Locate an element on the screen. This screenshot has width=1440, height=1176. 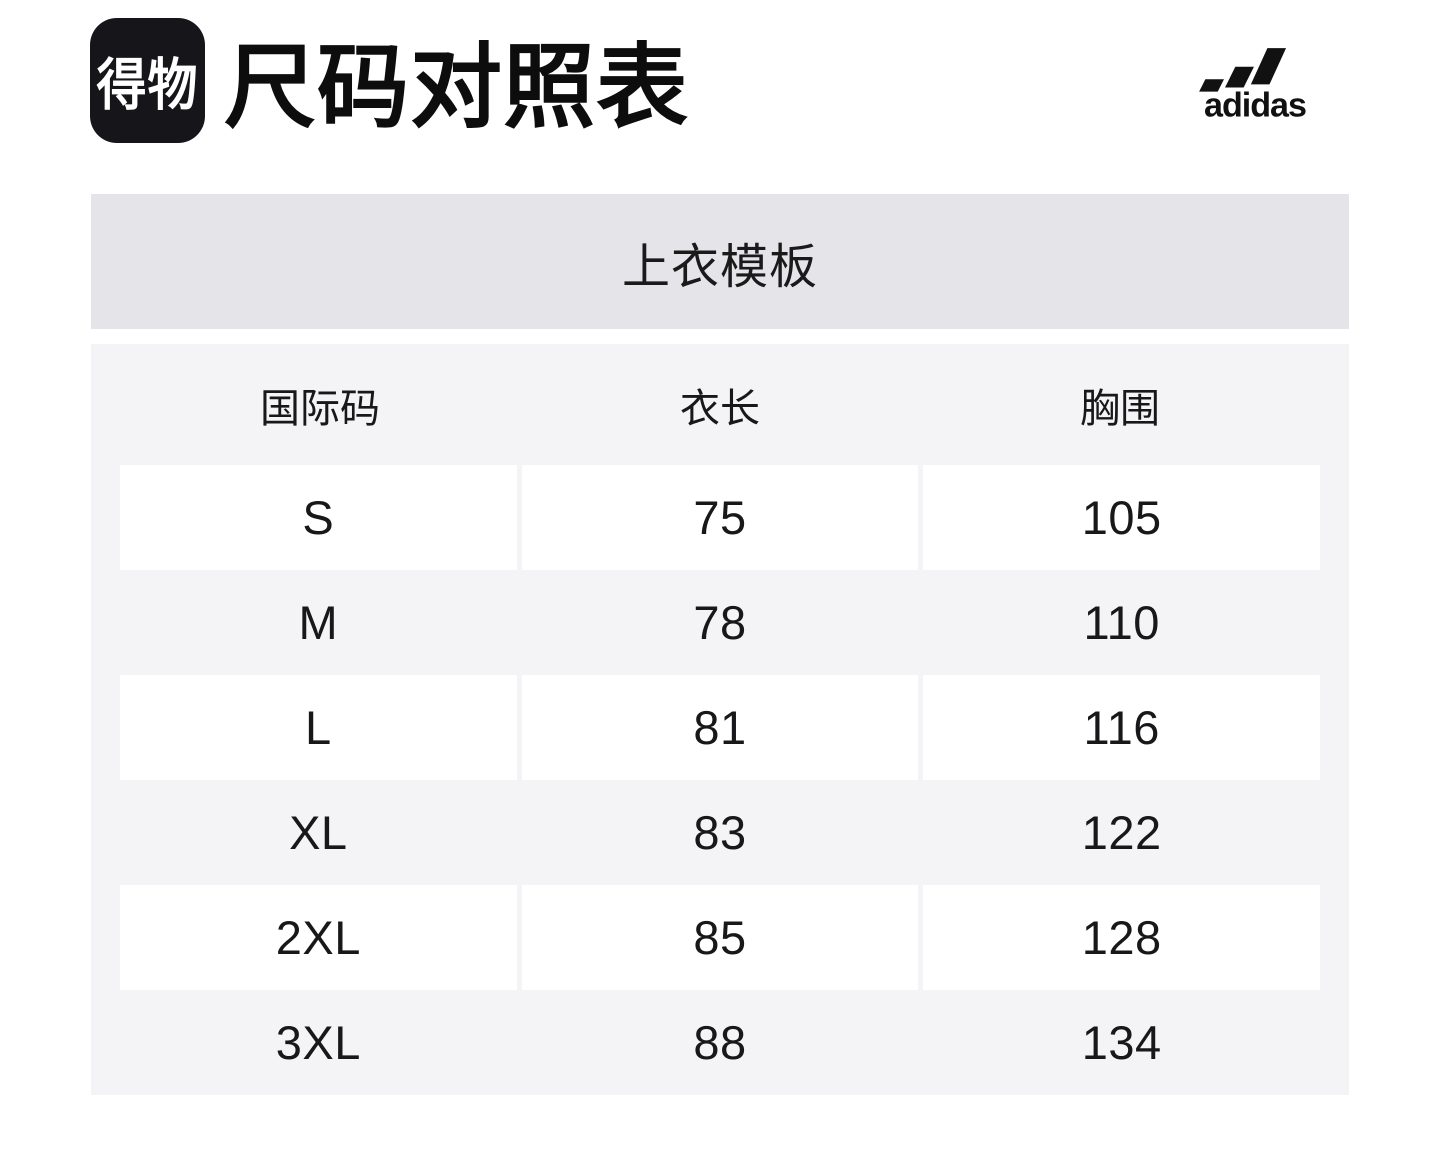
table-row: 2XL 85 128 is located at coordinates (720, 937).